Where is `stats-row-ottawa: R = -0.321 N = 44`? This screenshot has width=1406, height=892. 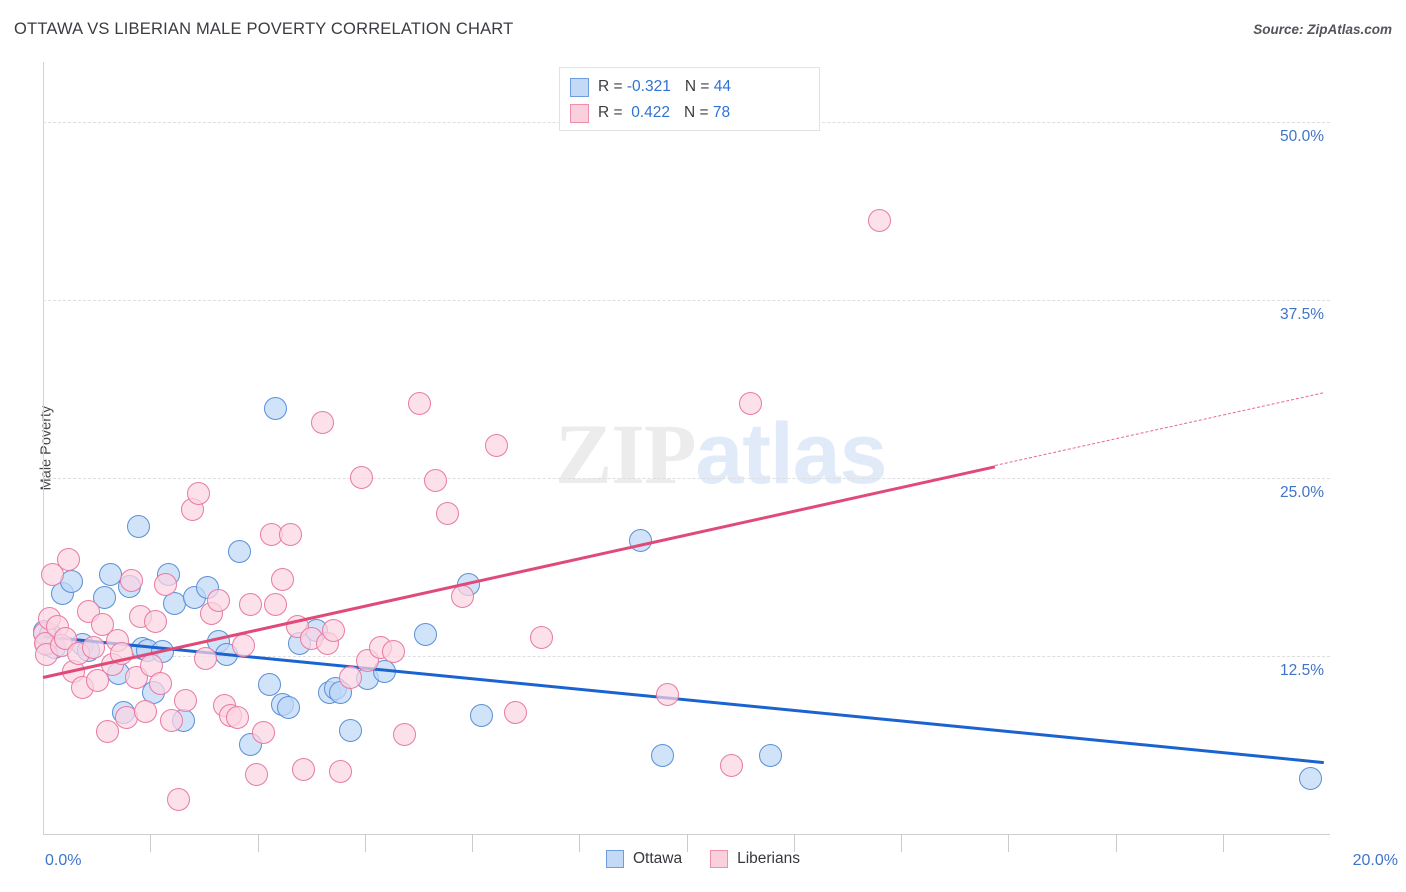 stats-row-ottawa: R = -0.321 N = 44 is located at coordinates (689, 87).